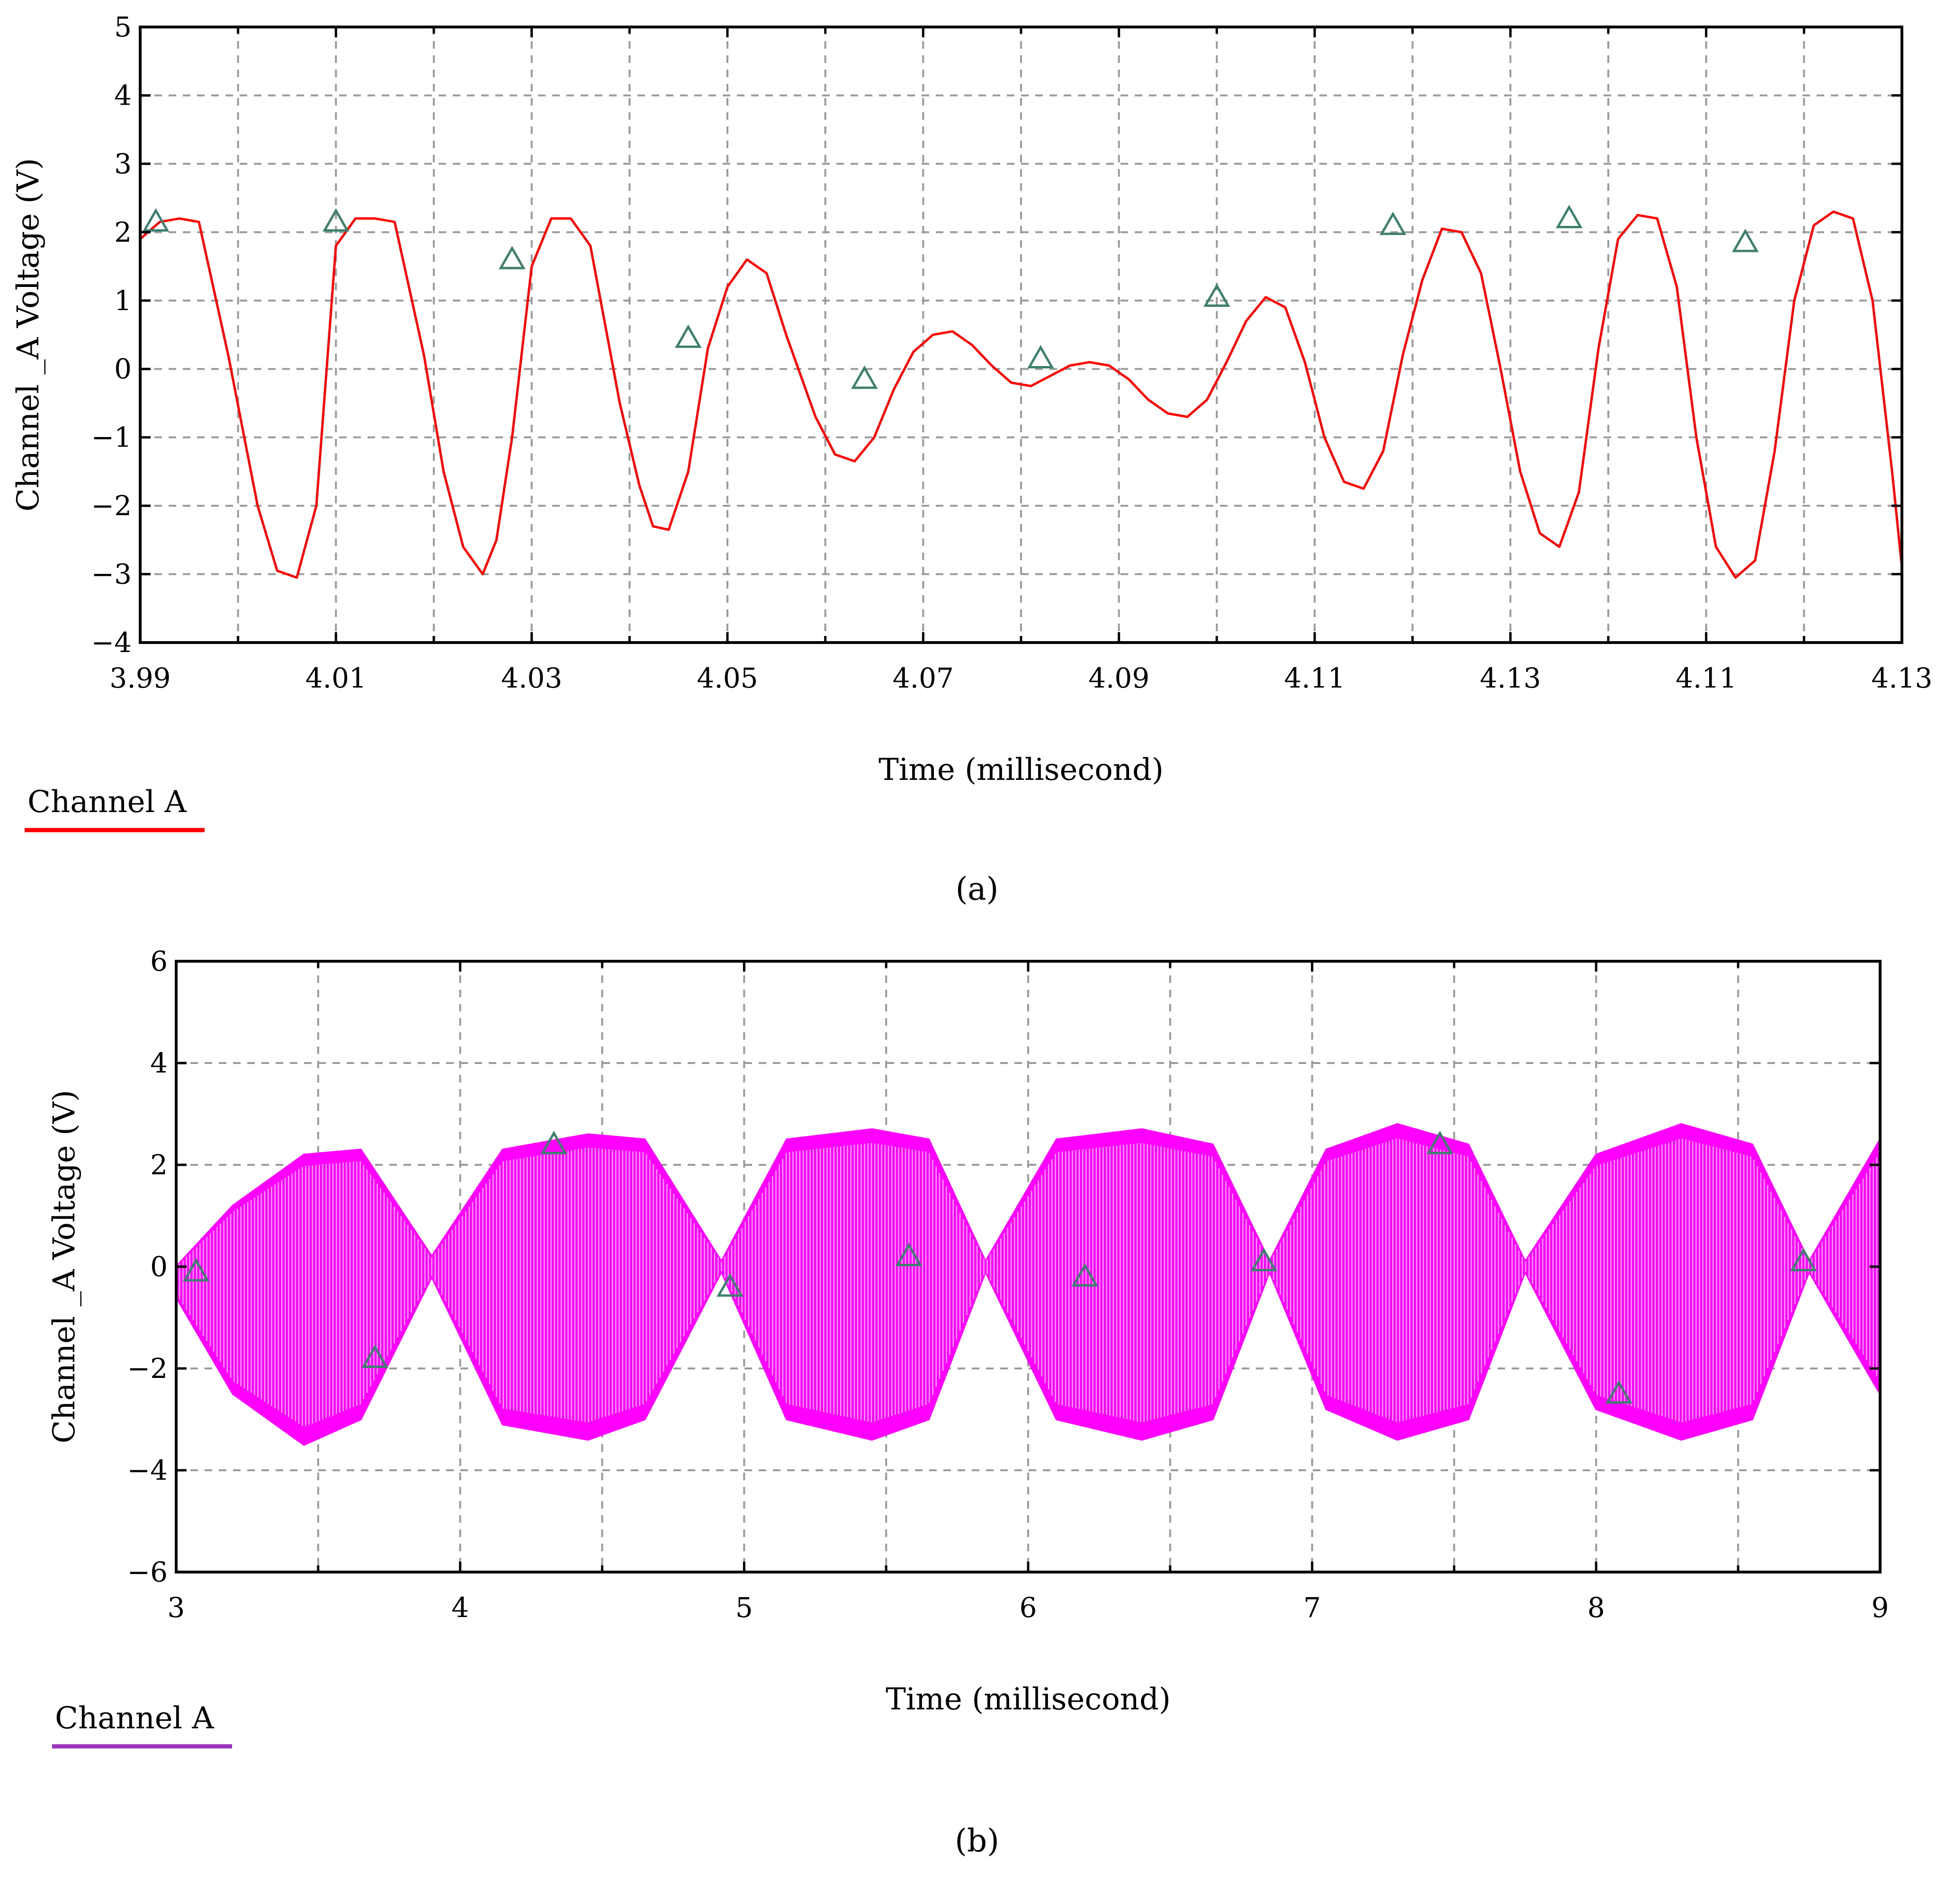 The height and width of the screenshot is (1904, 1954). Describe the element at coordinates (29, 335) in the screenshot. I see `chart-a-y-axis-label: Channel _A Voltage (V)` at that location.